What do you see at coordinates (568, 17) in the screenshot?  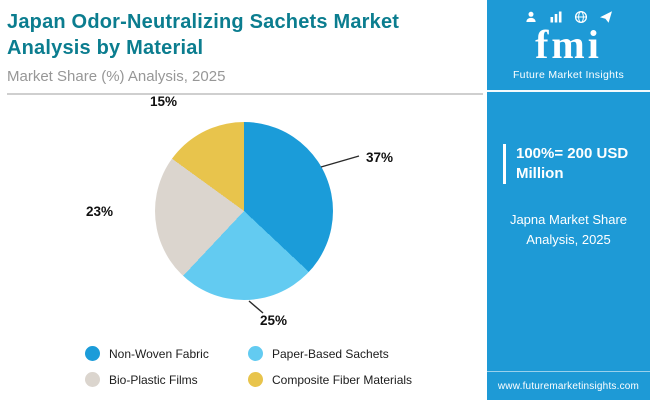 I see `logo-icons` at bounding box center [568, 17].